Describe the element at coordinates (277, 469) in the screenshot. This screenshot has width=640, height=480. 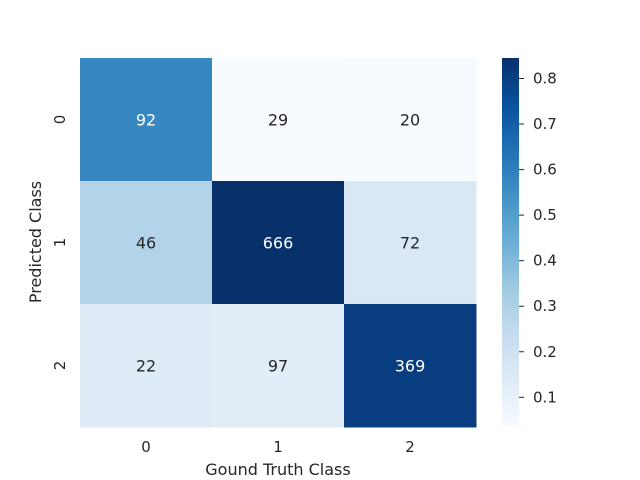
I see `x-axis-label: Gound Truth Class` at that location.